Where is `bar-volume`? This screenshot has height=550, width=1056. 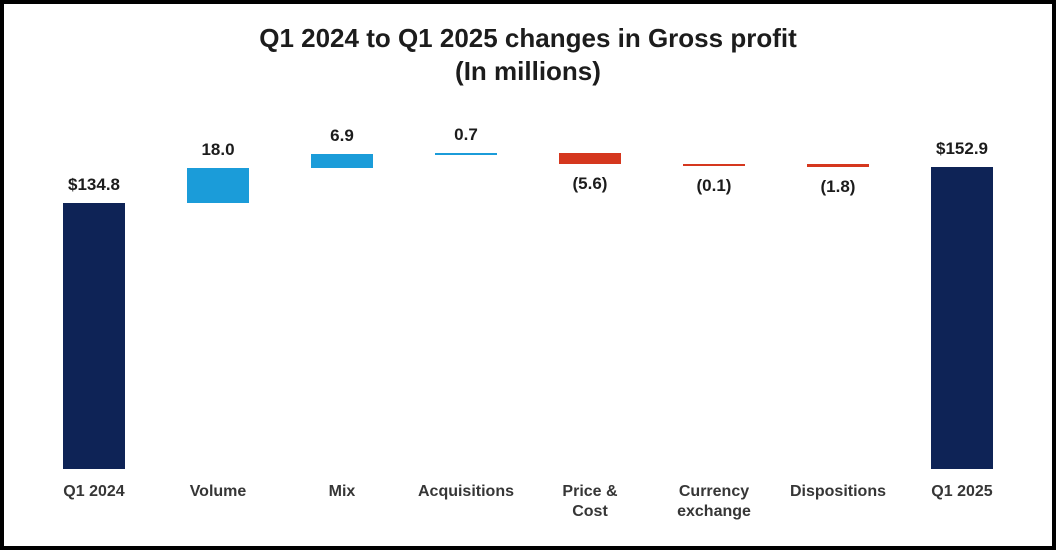
bar-volume is located at coordinates (218, 185).